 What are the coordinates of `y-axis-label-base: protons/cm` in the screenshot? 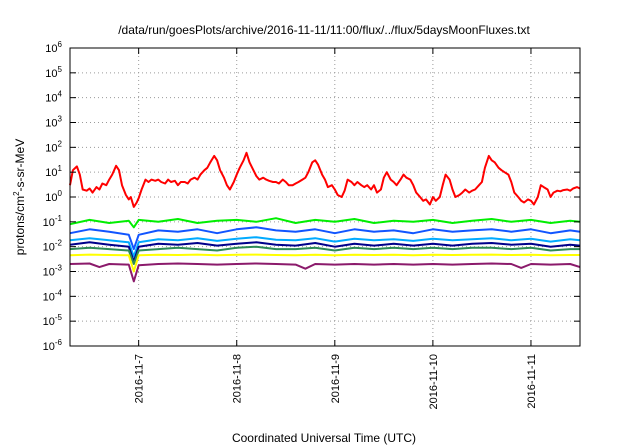 It's located at (20, 225).